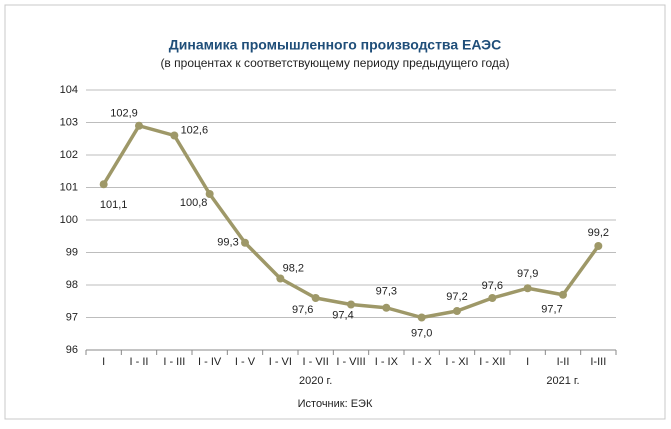 This screenshot has width=671, height=429. Describe the element at coordinates (335, 404) in the screenshot. I see `source: Источник: ЕЭК` at that location.